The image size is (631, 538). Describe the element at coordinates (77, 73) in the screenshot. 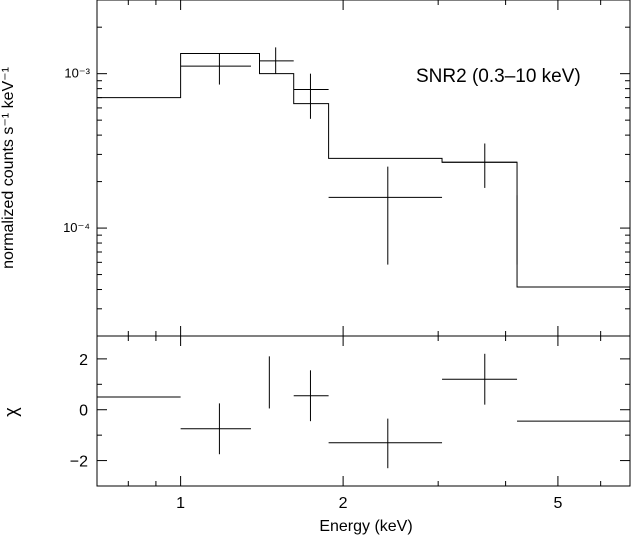

I see `y-tick-label-top: 10⁻³` at that location.